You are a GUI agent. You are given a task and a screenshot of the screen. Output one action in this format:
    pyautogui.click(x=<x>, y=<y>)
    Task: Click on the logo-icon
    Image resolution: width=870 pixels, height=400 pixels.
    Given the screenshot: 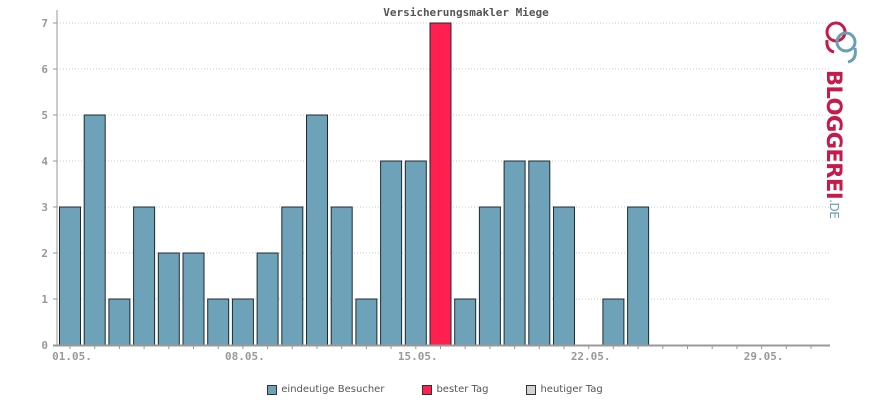 What is the action you would take?
    pyautogui.click(x=841, y=42)
    